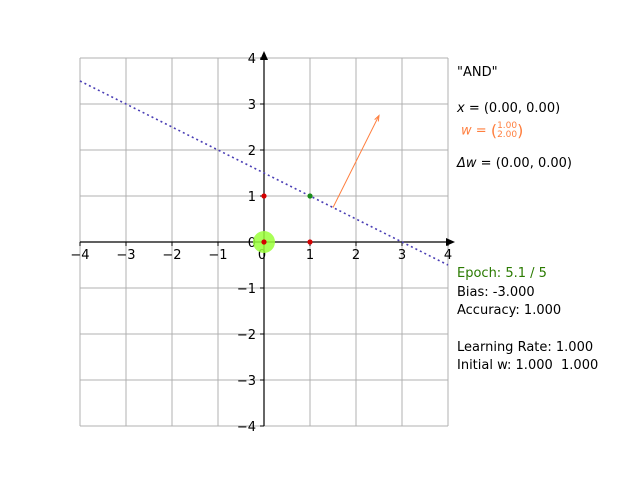 Image resolution: width=640 pixels, height=480 pixels. Describe the element at coordinates (356, 161) in the screenshot. I see `weight-arrow-line` at that location.